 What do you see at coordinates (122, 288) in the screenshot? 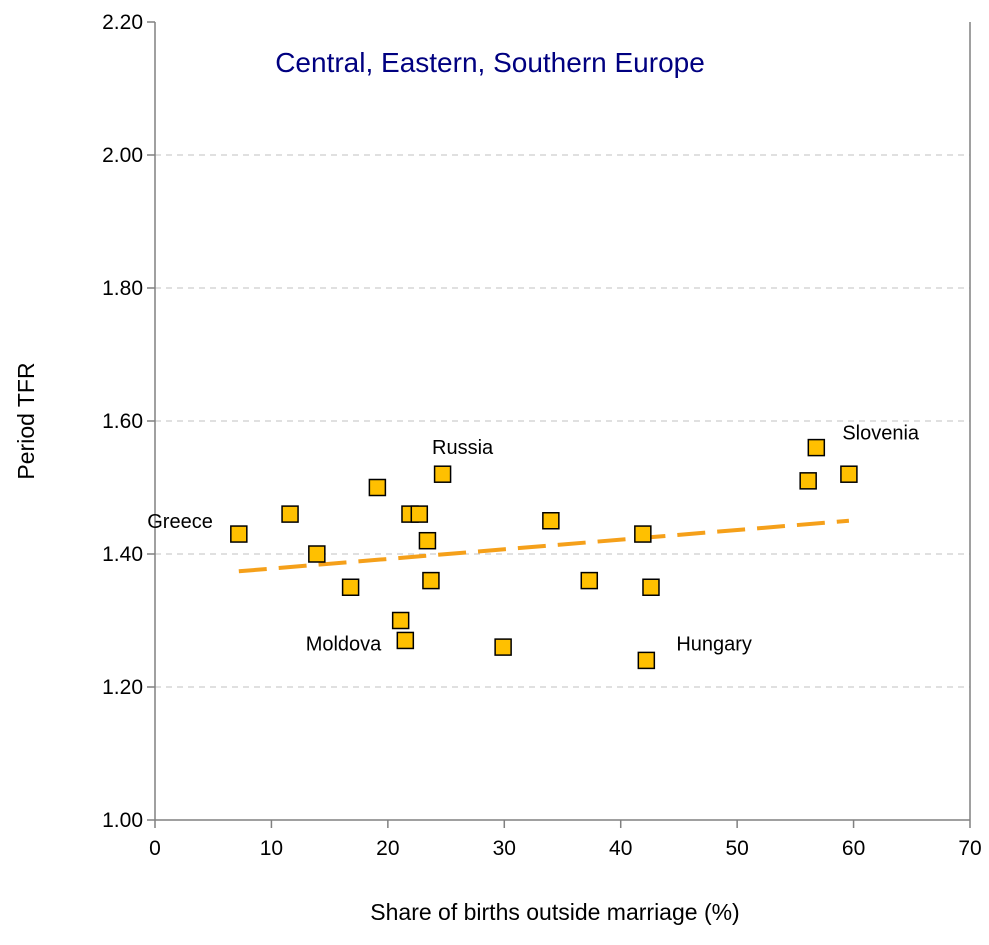
I see `y-tick-label: 1.80` at bounding box center [122, 288].